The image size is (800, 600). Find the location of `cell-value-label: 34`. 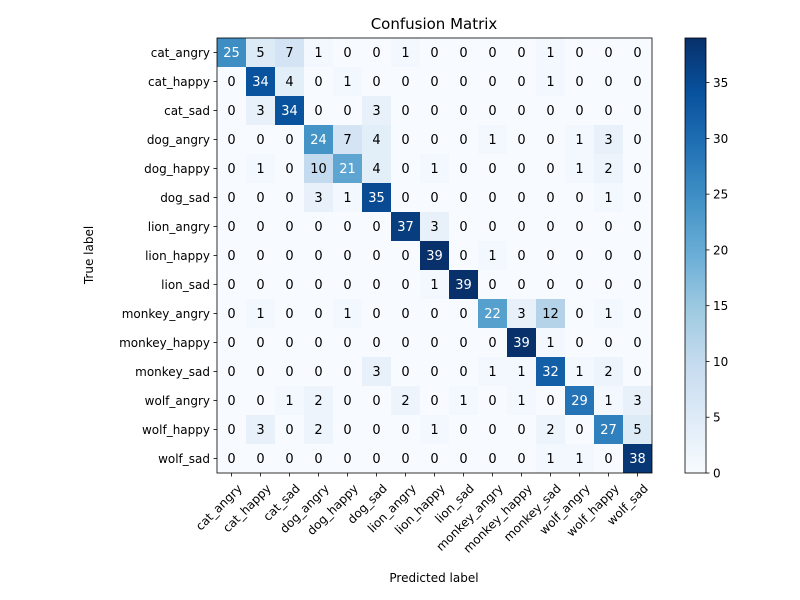

cell-value-label: 34 is located at coordinates (260, 82).